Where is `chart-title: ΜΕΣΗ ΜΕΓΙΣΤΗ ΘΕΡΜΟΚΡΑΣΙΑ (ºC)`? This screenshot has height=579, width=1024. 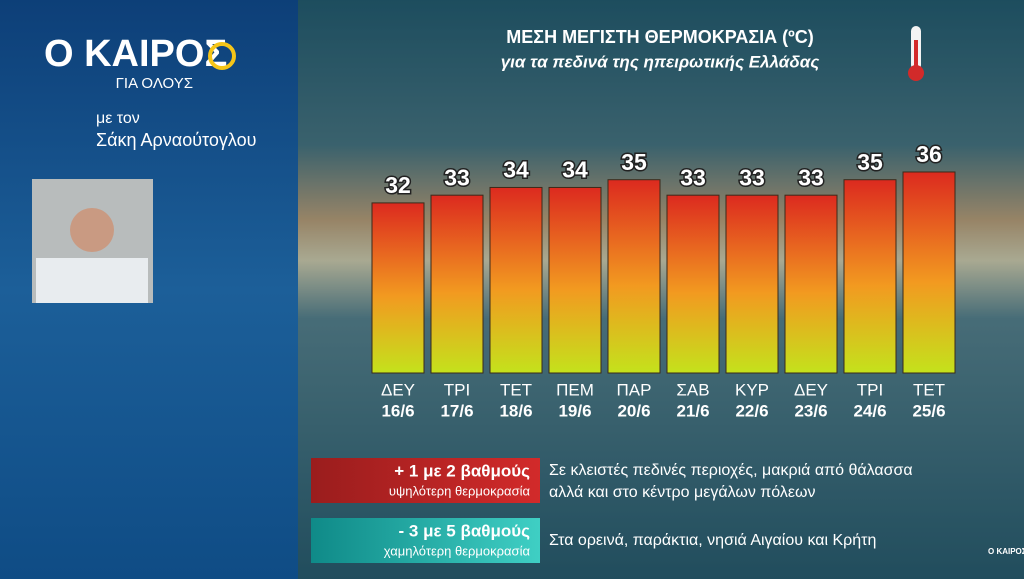 chart-title: ΜΕΣΗ ΜΕΓΙΣΤΗ ΘΕΡΜΟΚΡΑΣΙΑ (ºC) is located at coordinates (659, 37).